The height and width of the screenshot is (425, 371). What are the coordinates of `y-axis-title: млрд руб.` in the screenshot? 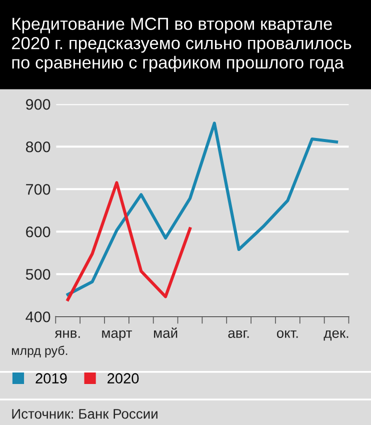 It's located at (40, 352).